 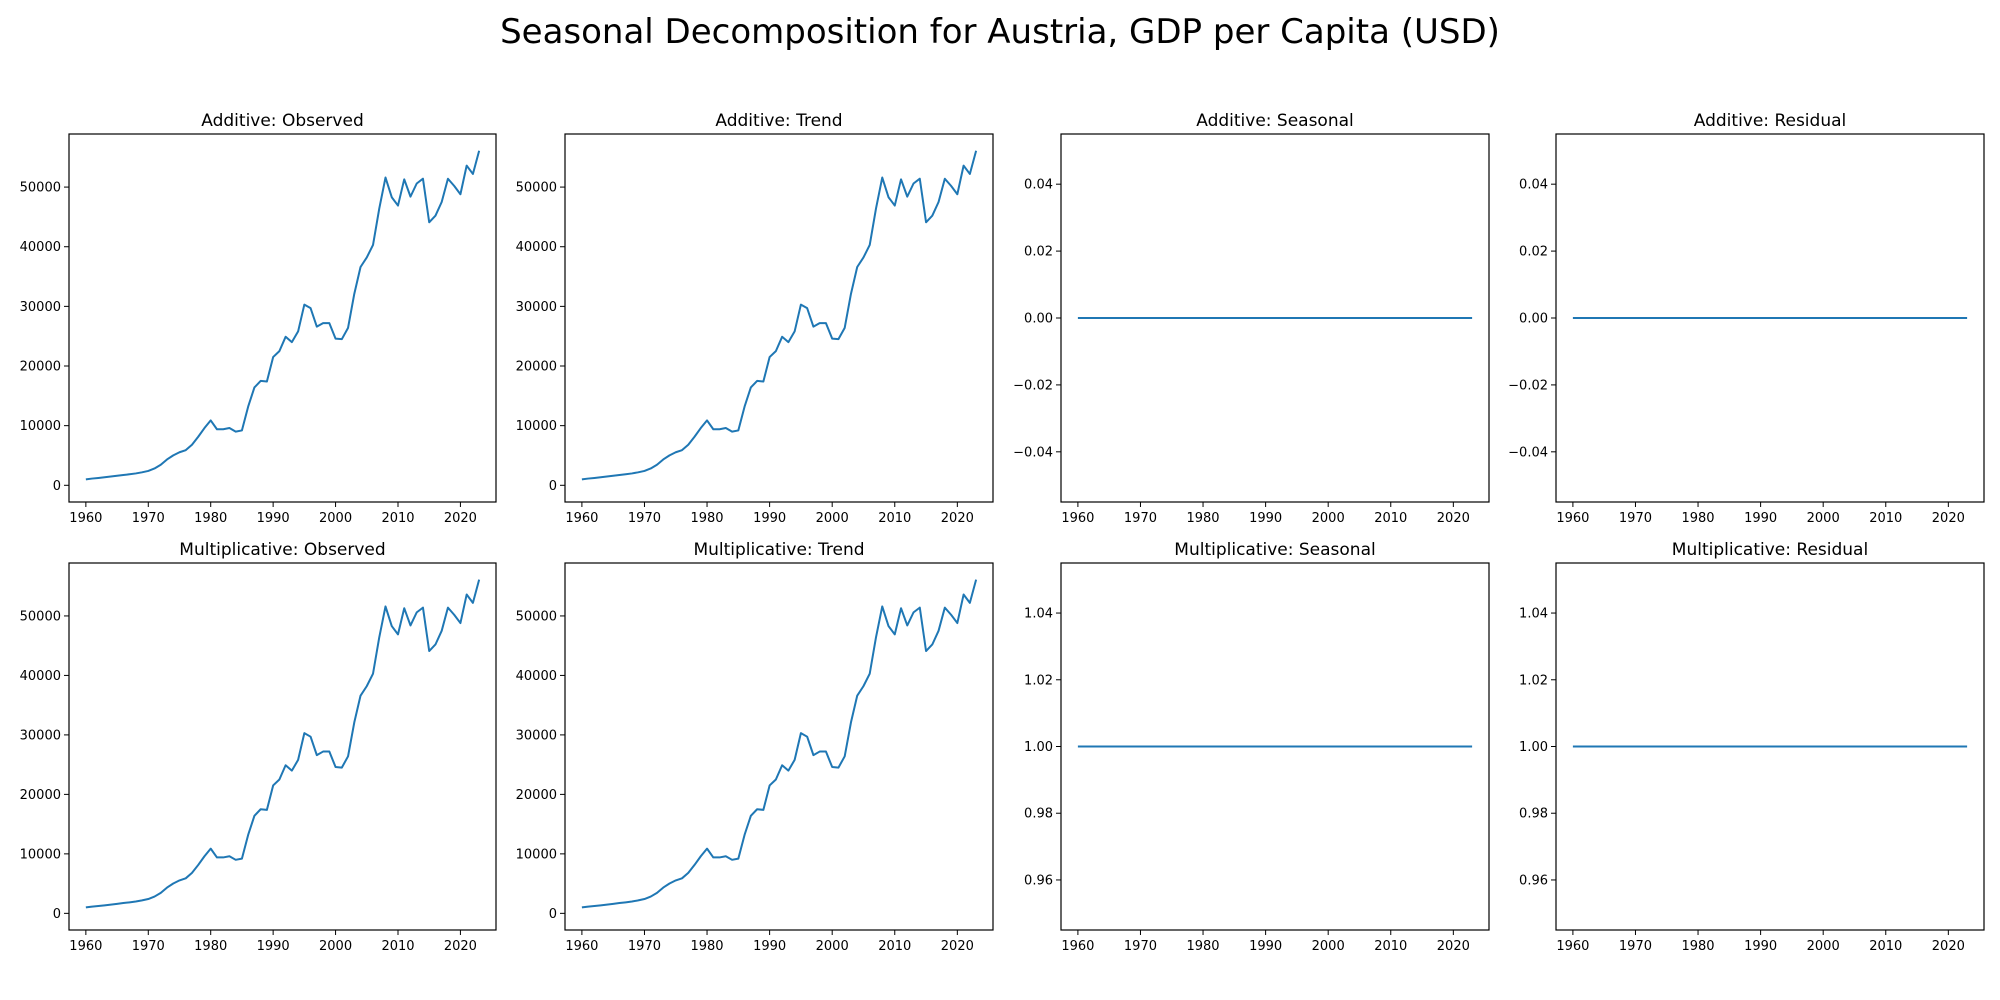 I want to click on chart-title: Multiplicative: Trend, so click(x=778, y=550).